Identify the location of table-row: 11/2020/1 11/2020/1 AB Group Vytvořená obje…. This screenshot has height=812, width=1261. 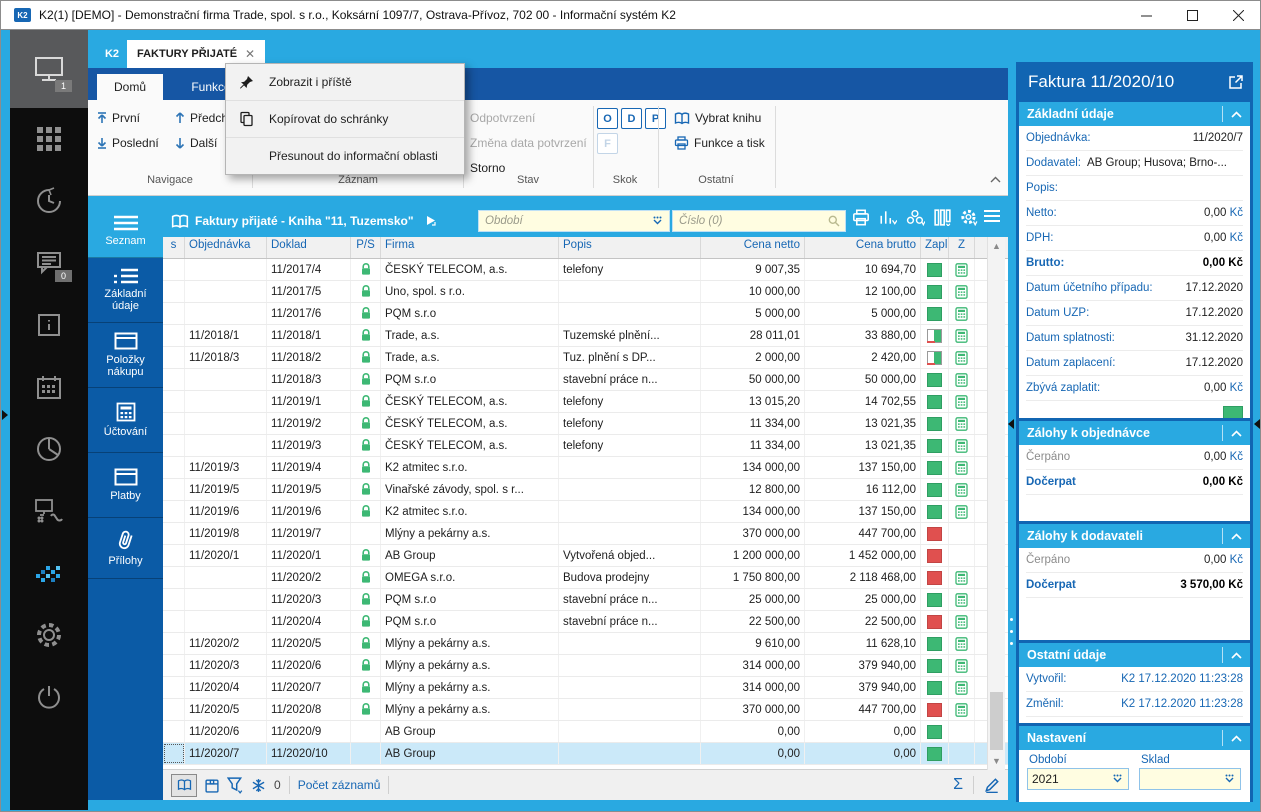
(585, 556).